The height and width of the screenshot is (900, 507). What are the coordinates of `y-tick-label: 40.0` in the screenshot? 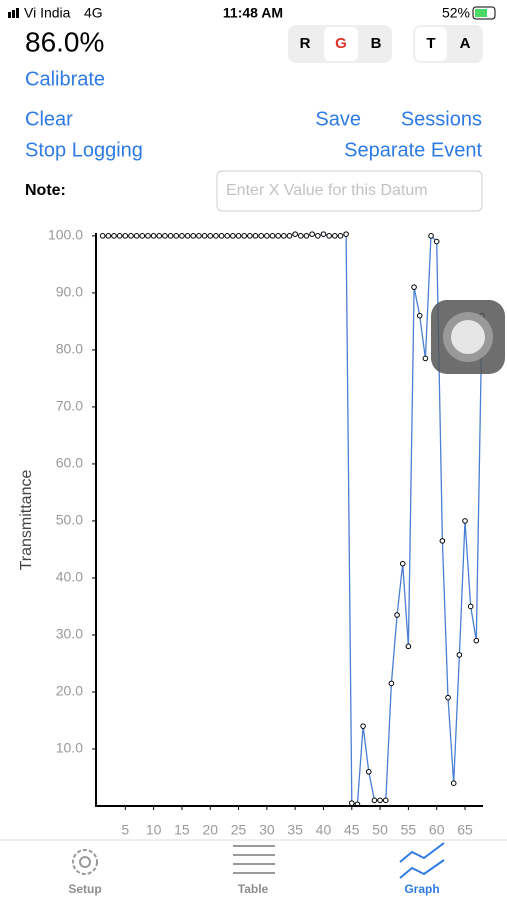 It's located at (69, 577).